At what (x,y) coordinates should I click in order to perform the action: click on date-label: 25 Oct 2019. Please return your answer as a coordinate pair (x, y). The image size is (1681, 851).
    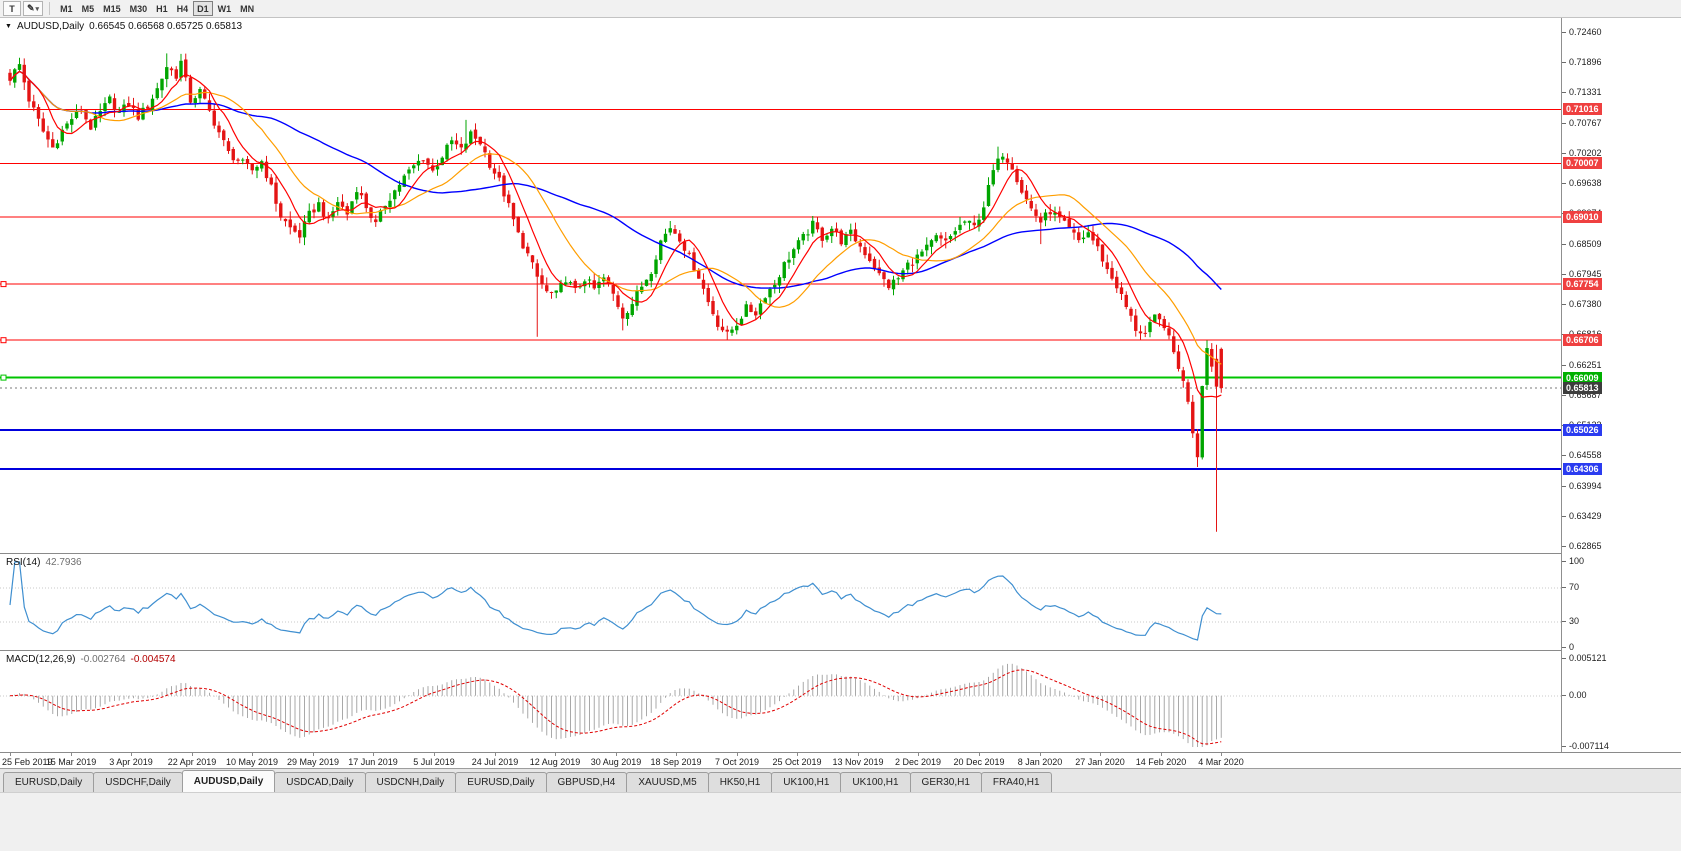
    Looking at the image, I should click on (797, 762).